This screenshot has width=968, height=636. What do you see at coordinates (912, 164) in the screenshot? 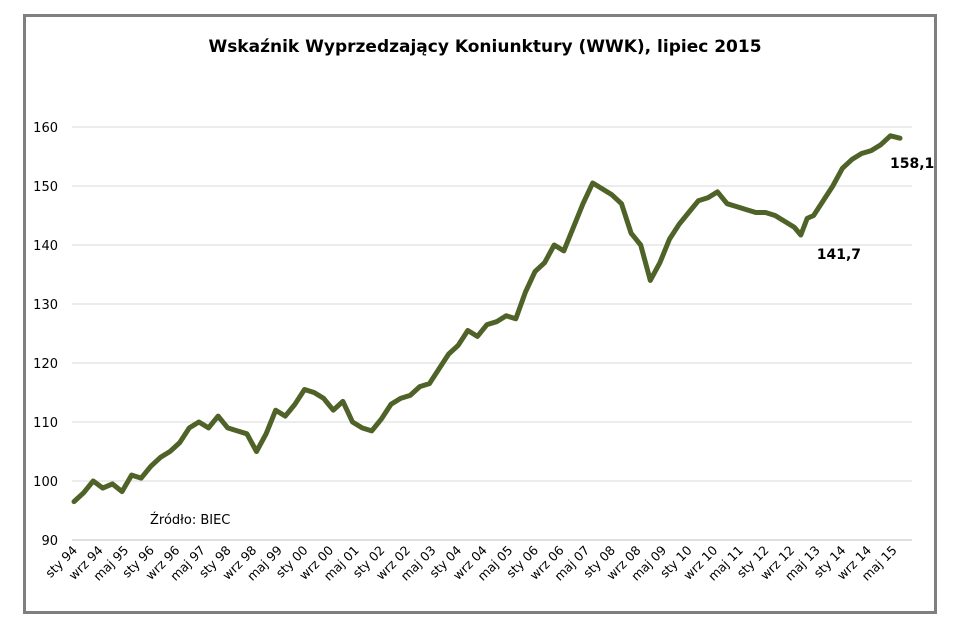
I see `data-label: 158,1` at bounding box center [912, 164].